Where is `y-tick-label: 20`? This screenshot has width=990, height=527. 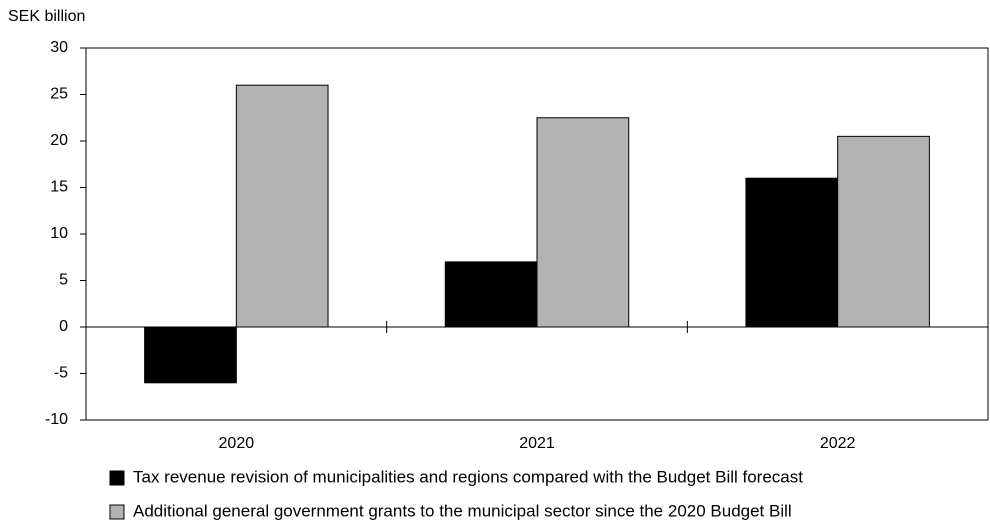
y-tick-label: 20 is located at coordinates (59, 140).